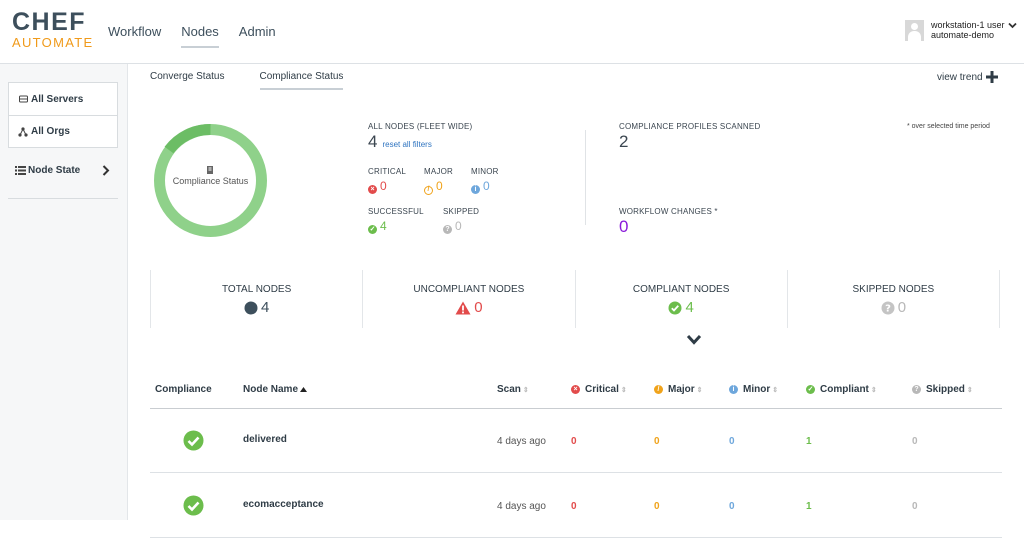 The height and width of the screenshot is (538, 1024). What do you see at coordinates (63, 198) in the screenshot?
I see `sidebar-divider` at bounding box center [63, 198].